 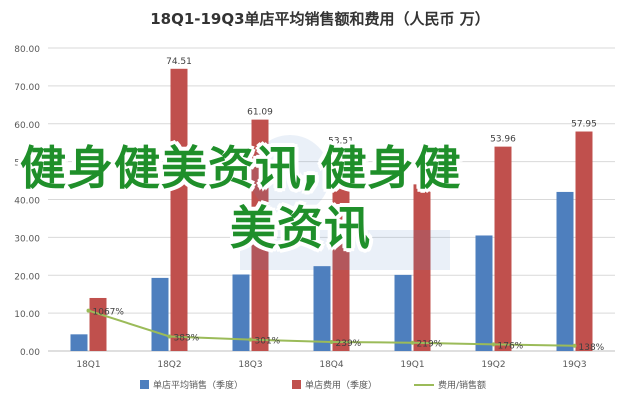 What do you see at coordinates (349, 344) in the screenshot?
I see `line-data-label: 239%` at bounding box center [349, 344].